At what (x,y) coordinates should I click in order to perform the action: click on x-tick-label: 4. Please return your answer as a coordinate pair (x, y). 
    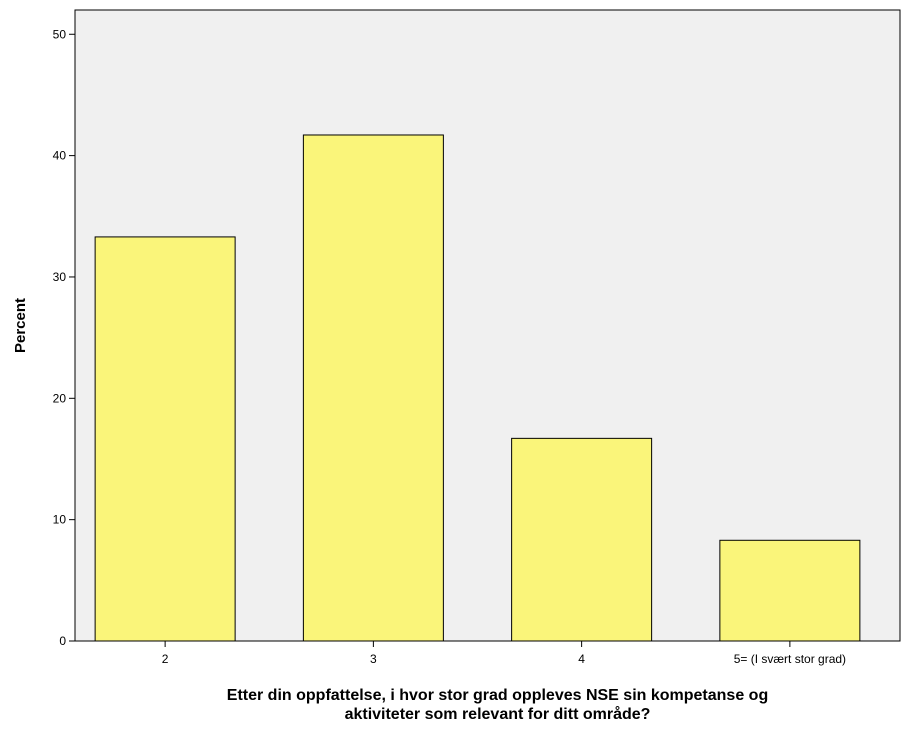
    Looking at the image, I should click on (581, 659).